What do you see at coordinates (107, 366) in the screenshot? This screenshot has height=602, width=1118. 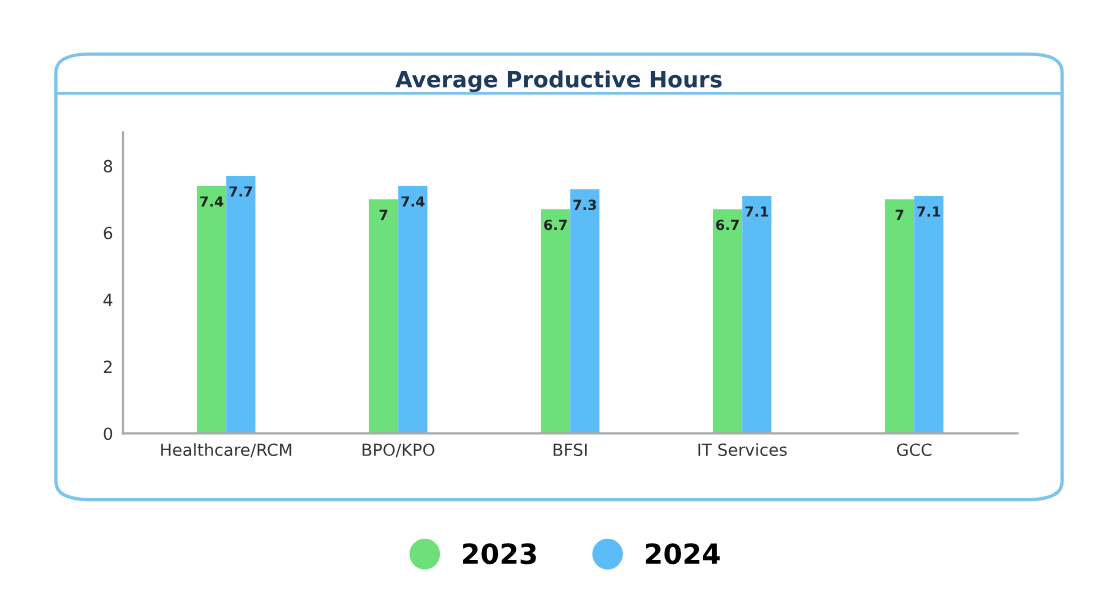 I see `y-tick-label: 2` at bounding box center [107, 366].